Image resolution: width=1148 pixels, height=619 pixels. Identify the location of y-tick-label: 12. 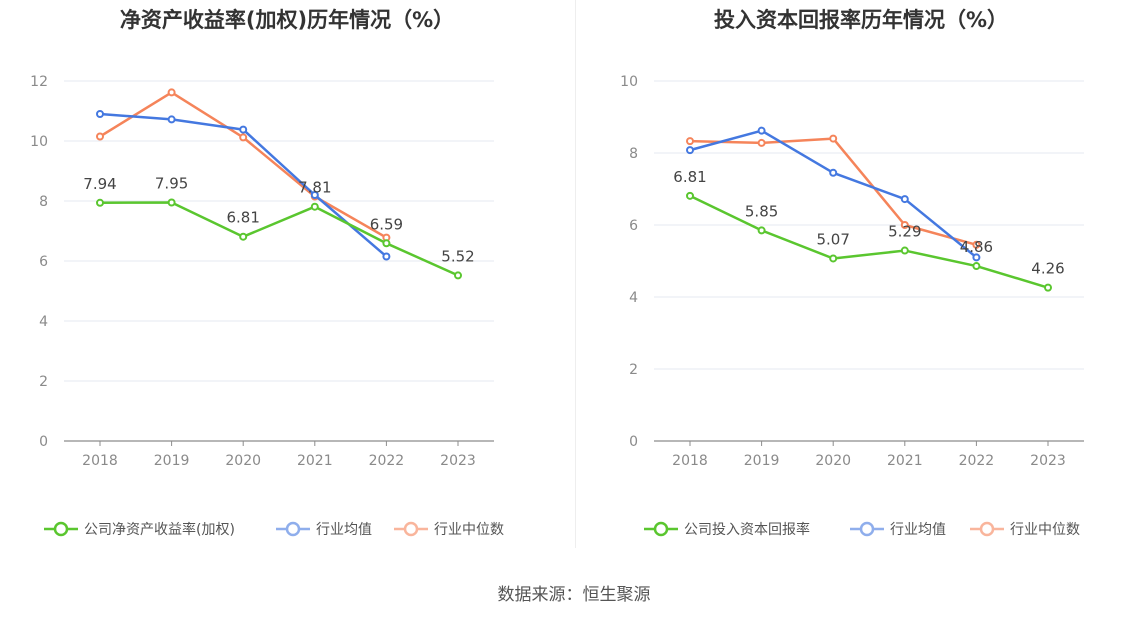
(39, 82).